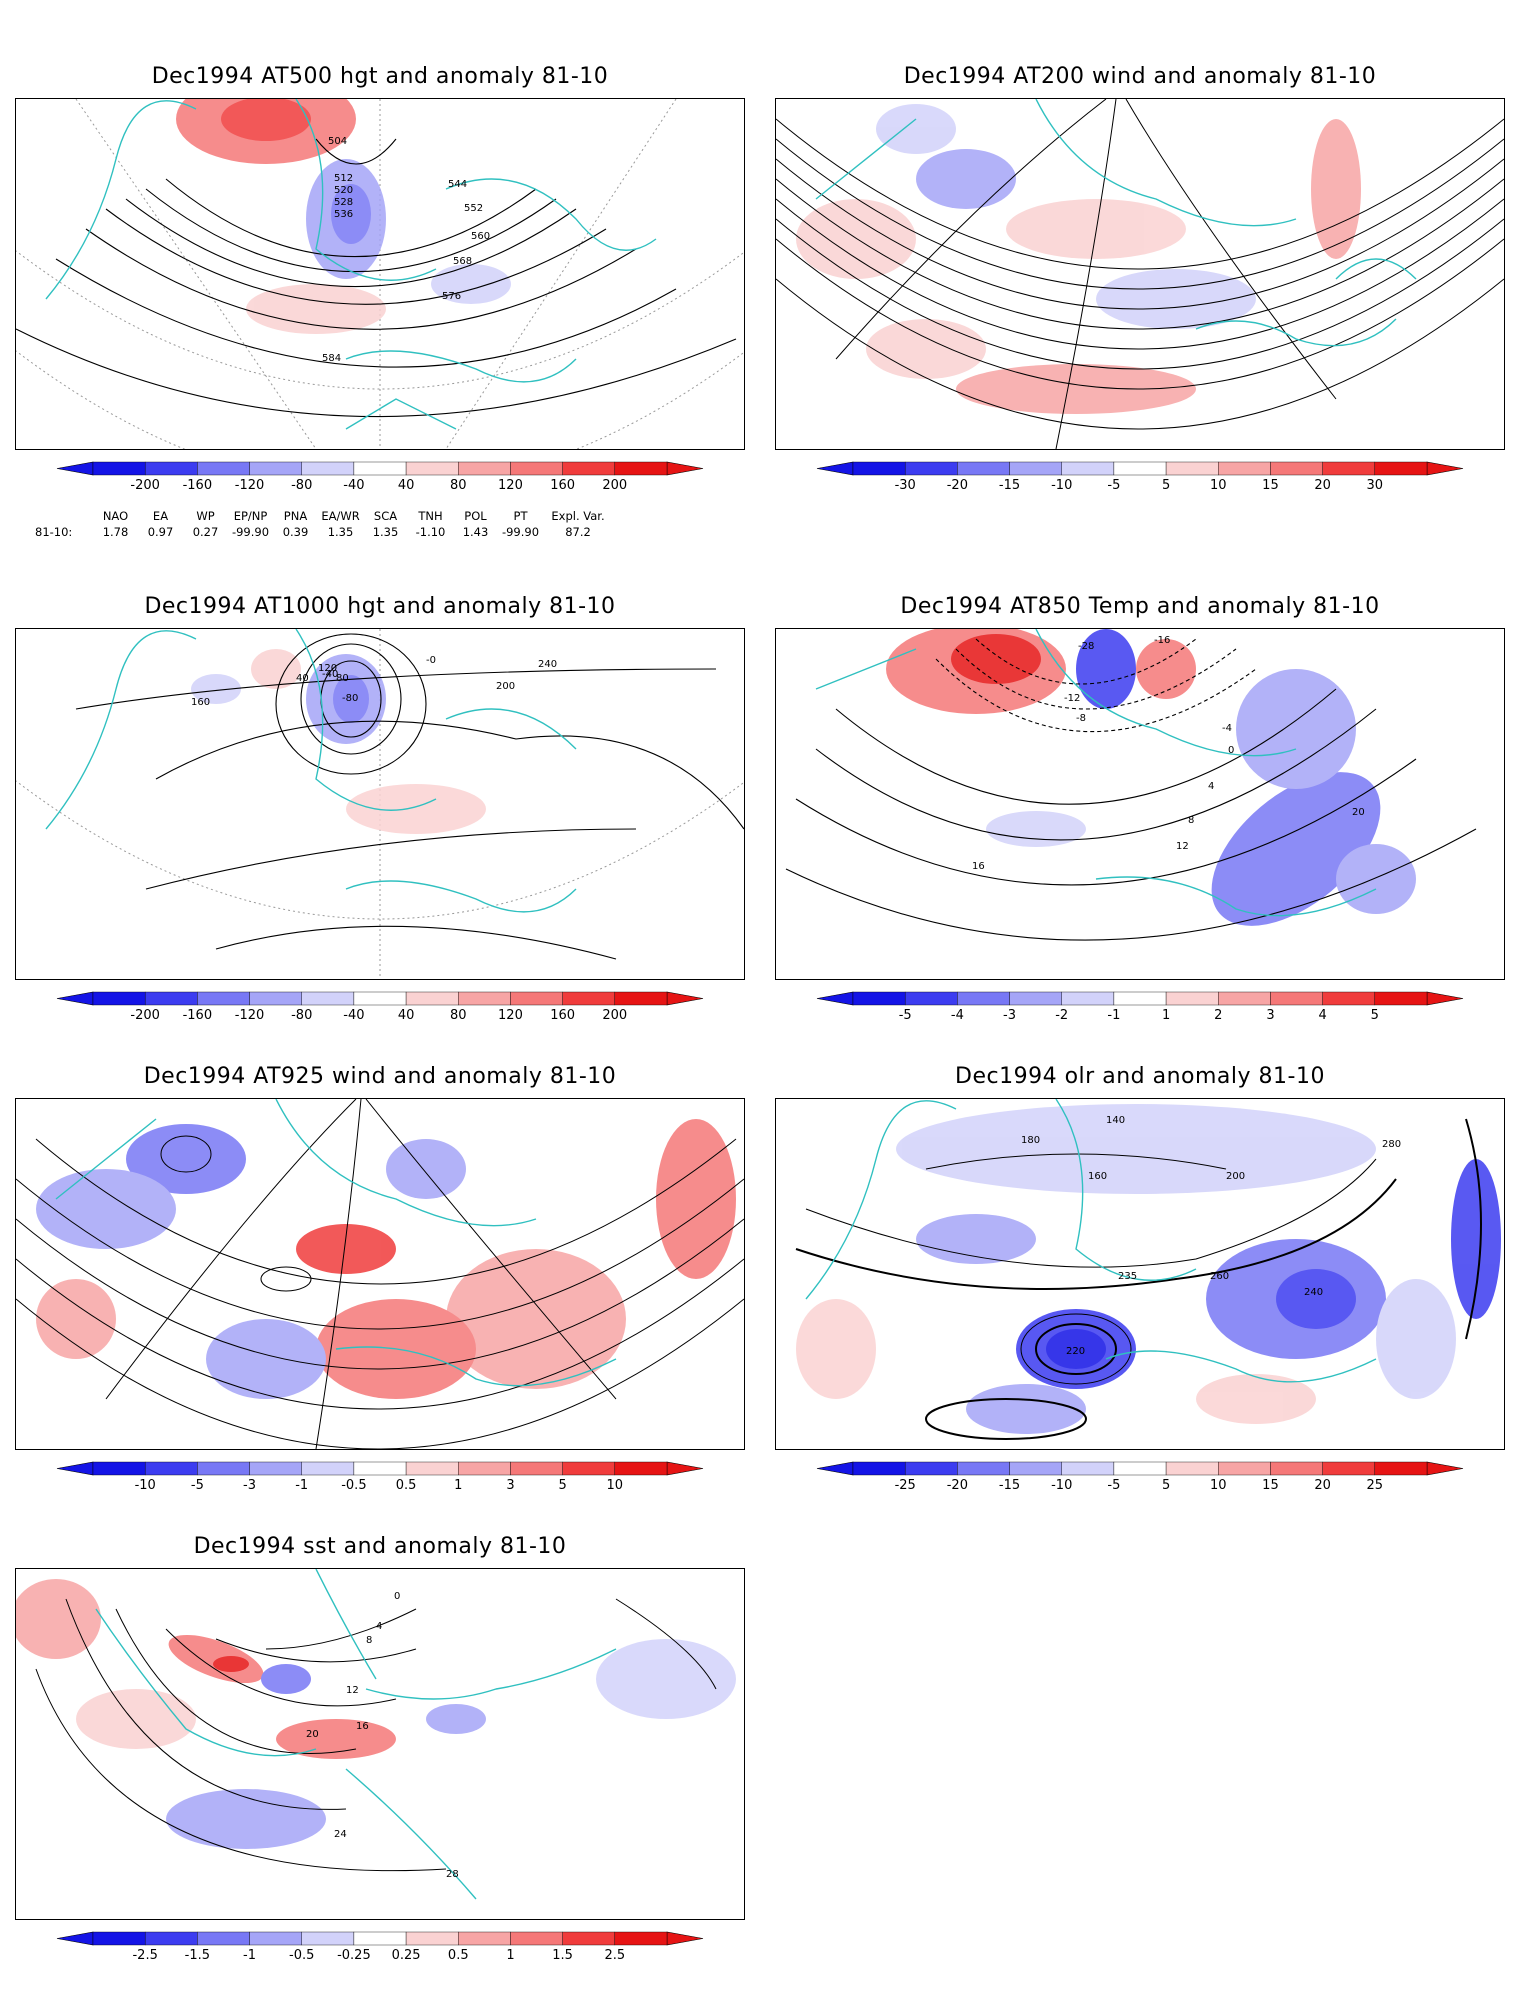 Image resolution: width=1520 pixels, height=2000 pixels. What do you see at coordinates (1391, 1144) in the screenshot?
I see `contour-label: 280` at bounding box center [1391, 1144].